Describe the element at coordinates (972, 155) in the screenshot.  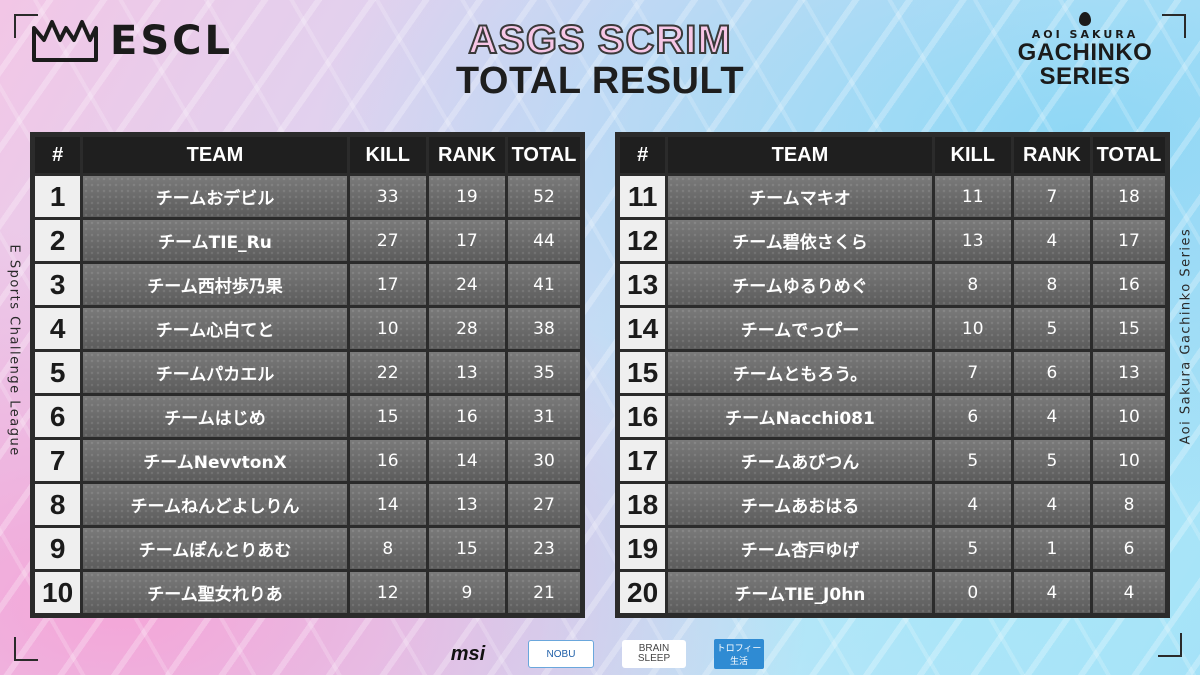
I see `col-kill-header: KILL` at that location.